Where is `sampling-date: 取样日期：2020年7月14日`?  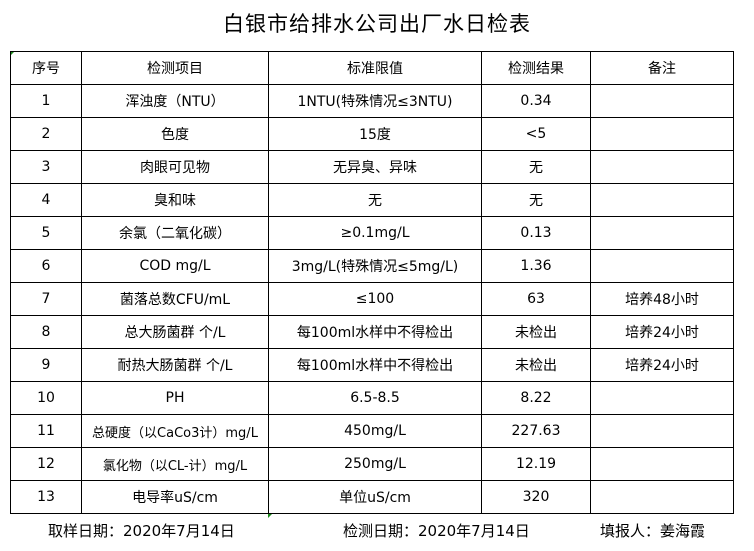 sampling-date: 取样日期：2020年7月14日 is located at coordinates (141, 531).